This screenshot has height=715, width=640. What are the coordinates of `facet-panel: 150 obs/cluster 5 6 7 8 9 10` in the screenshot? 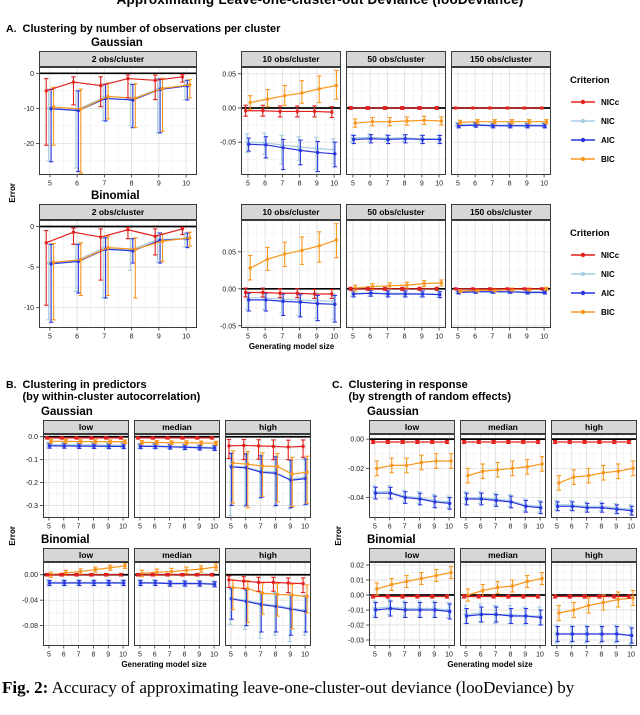 It's located at (501, 272).